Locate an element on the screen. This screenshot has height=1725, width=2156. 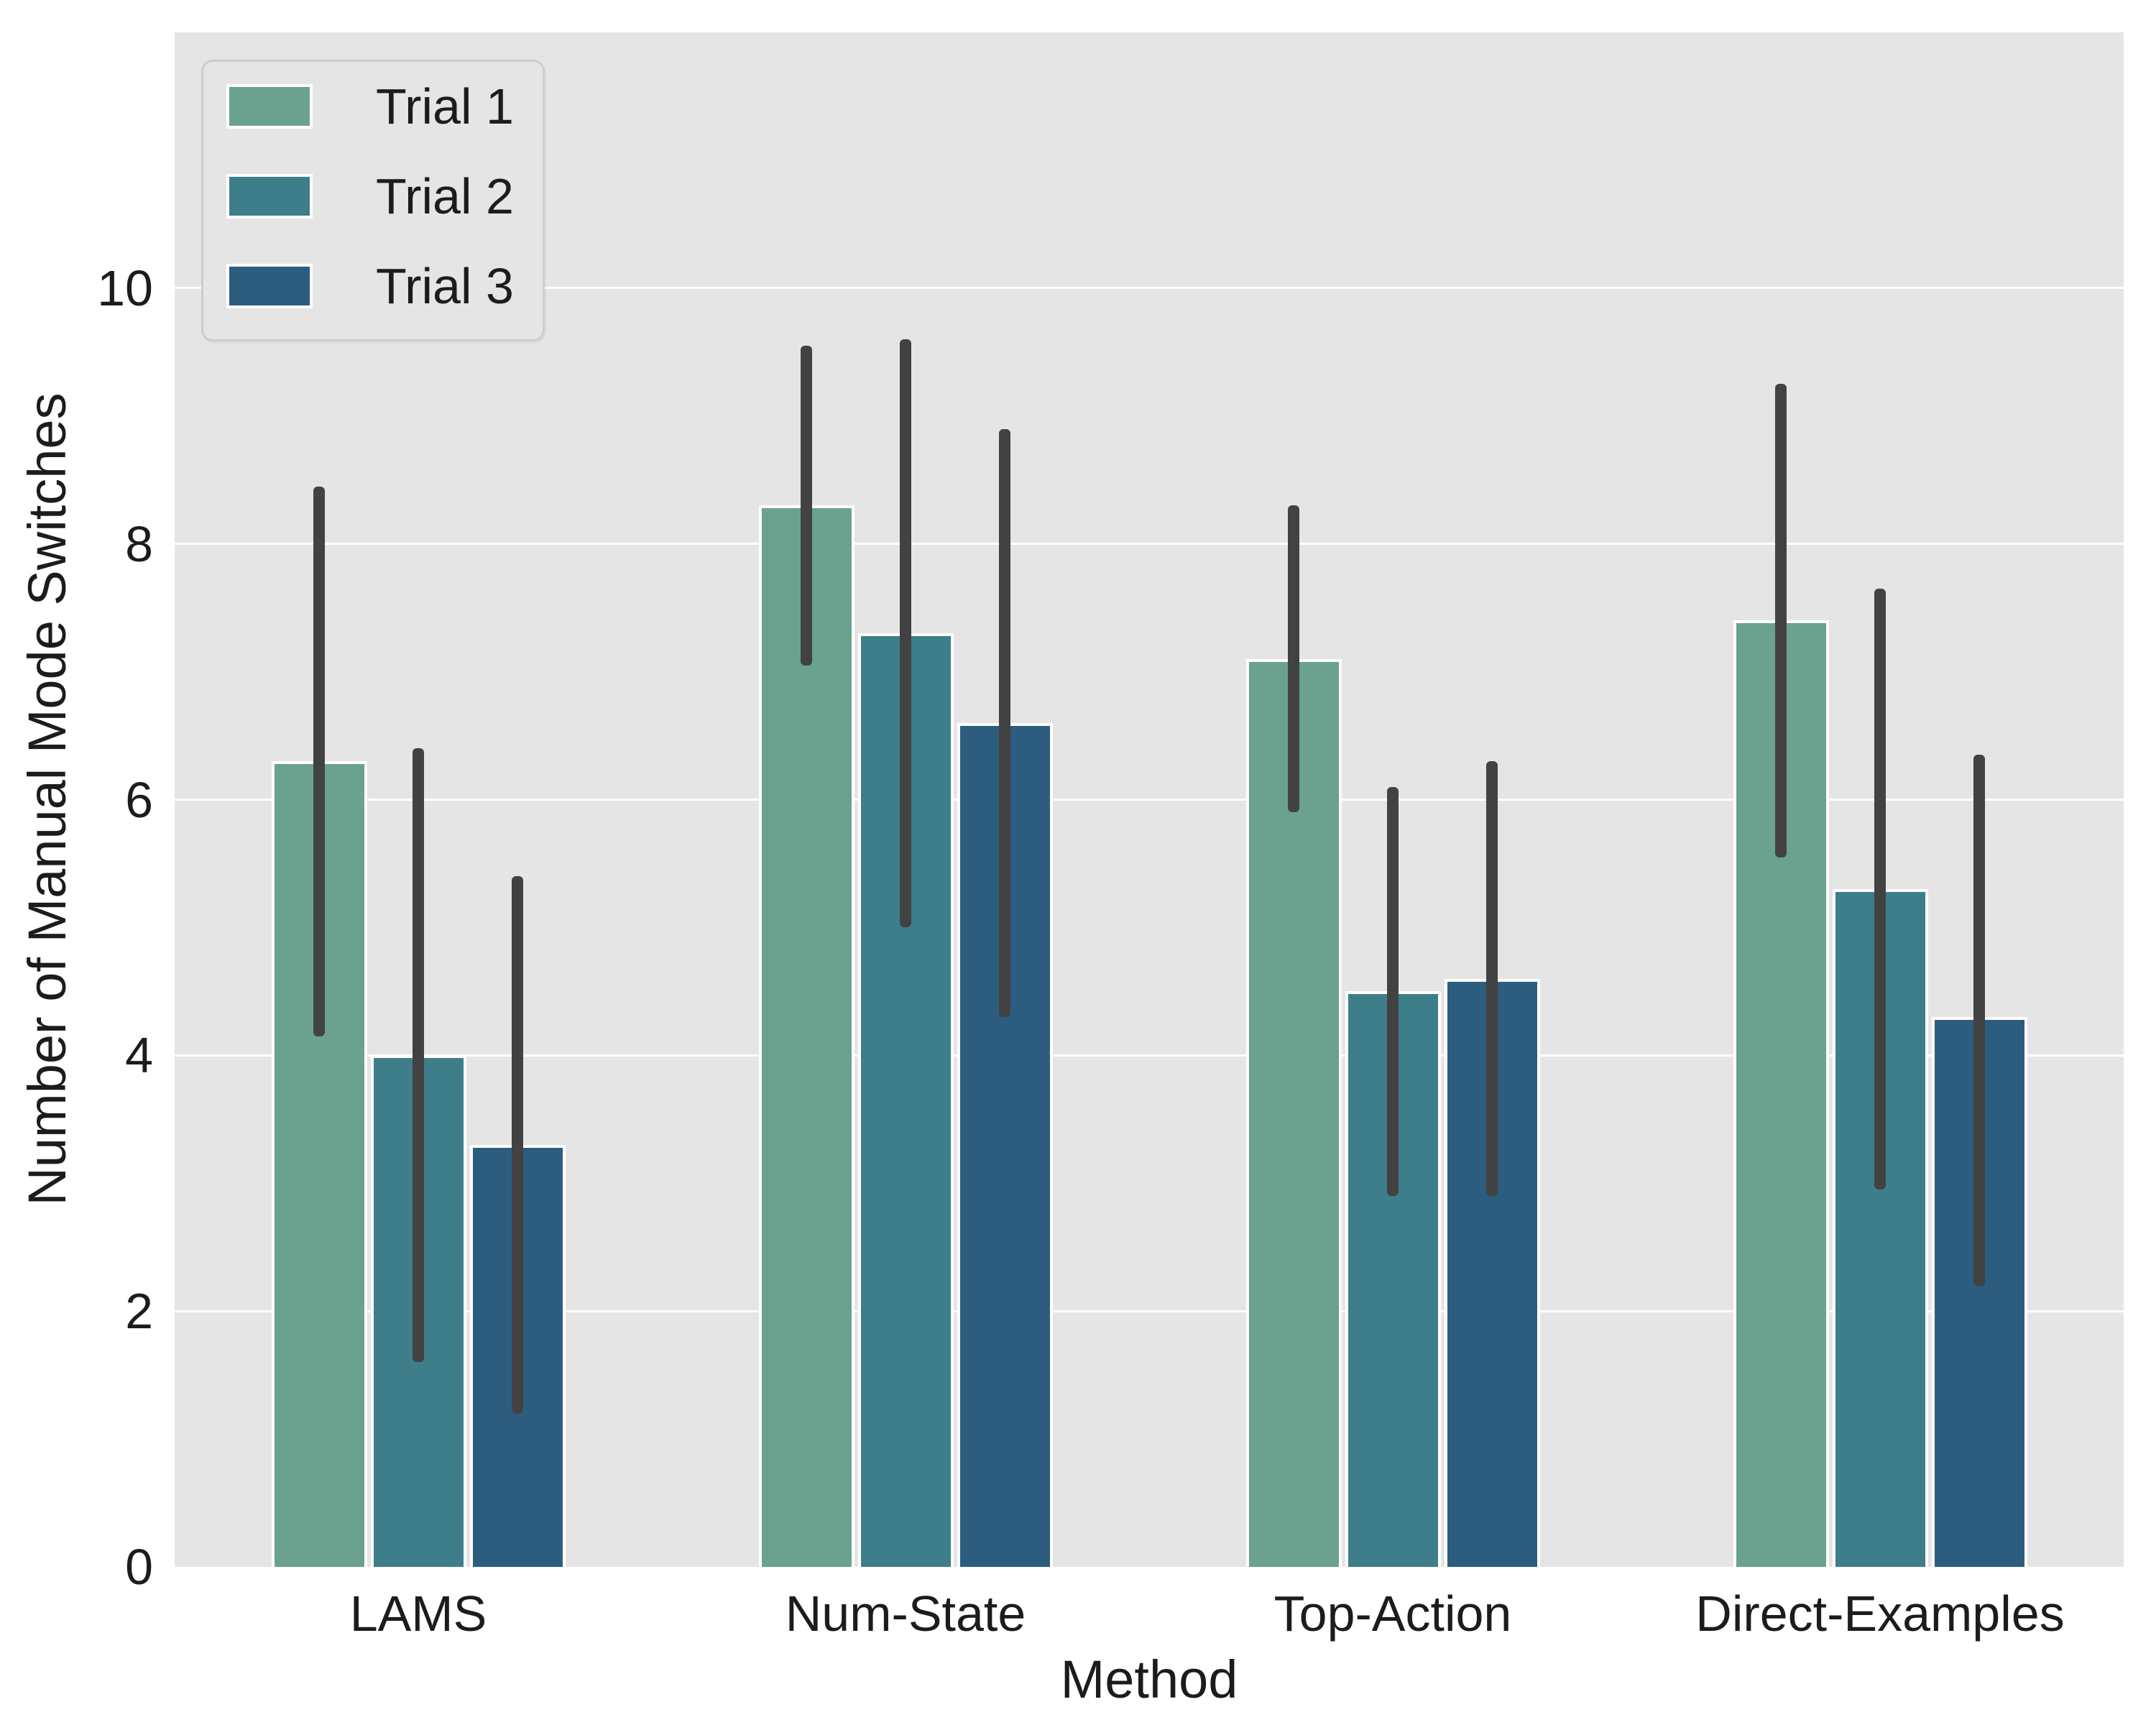
x-axis-label: Method is located at coordinates (1149, 1679).